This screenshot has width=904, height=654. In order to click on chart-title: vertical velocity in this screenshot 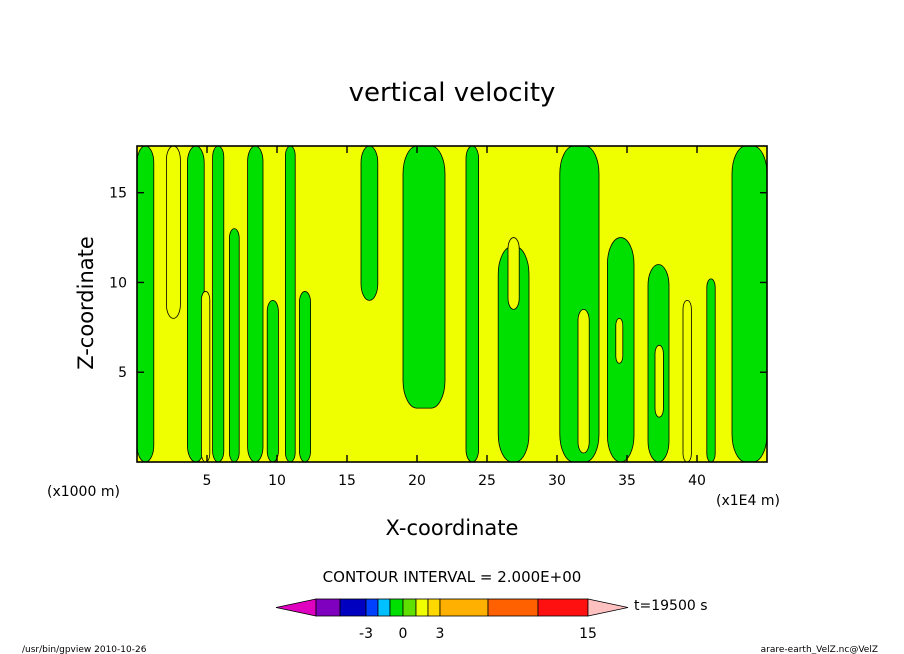, I will do `click(452, 93)`.